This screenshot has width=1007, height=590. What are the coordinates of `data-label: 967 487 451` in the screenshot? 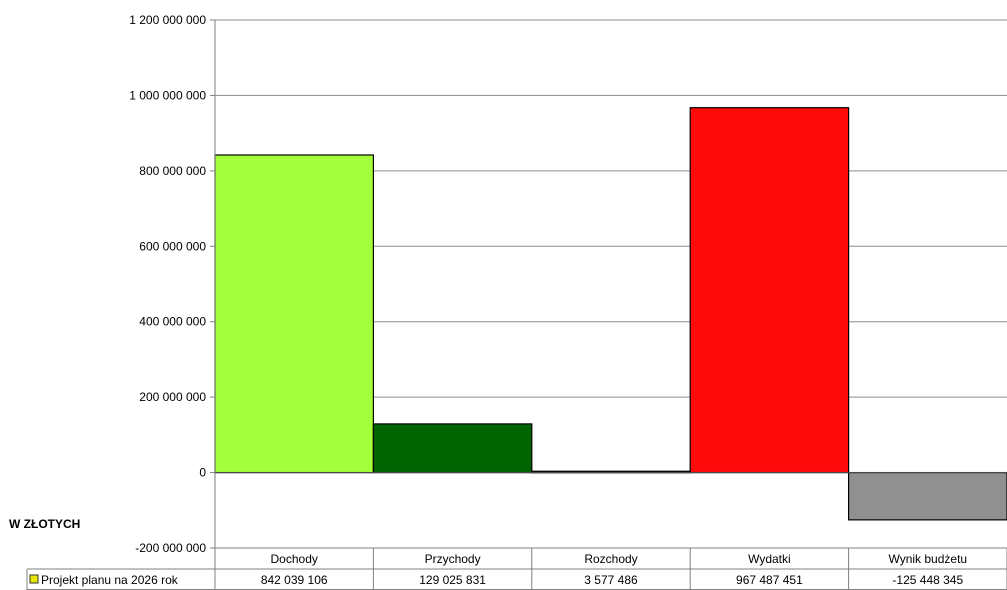 It's located at (769, 580).